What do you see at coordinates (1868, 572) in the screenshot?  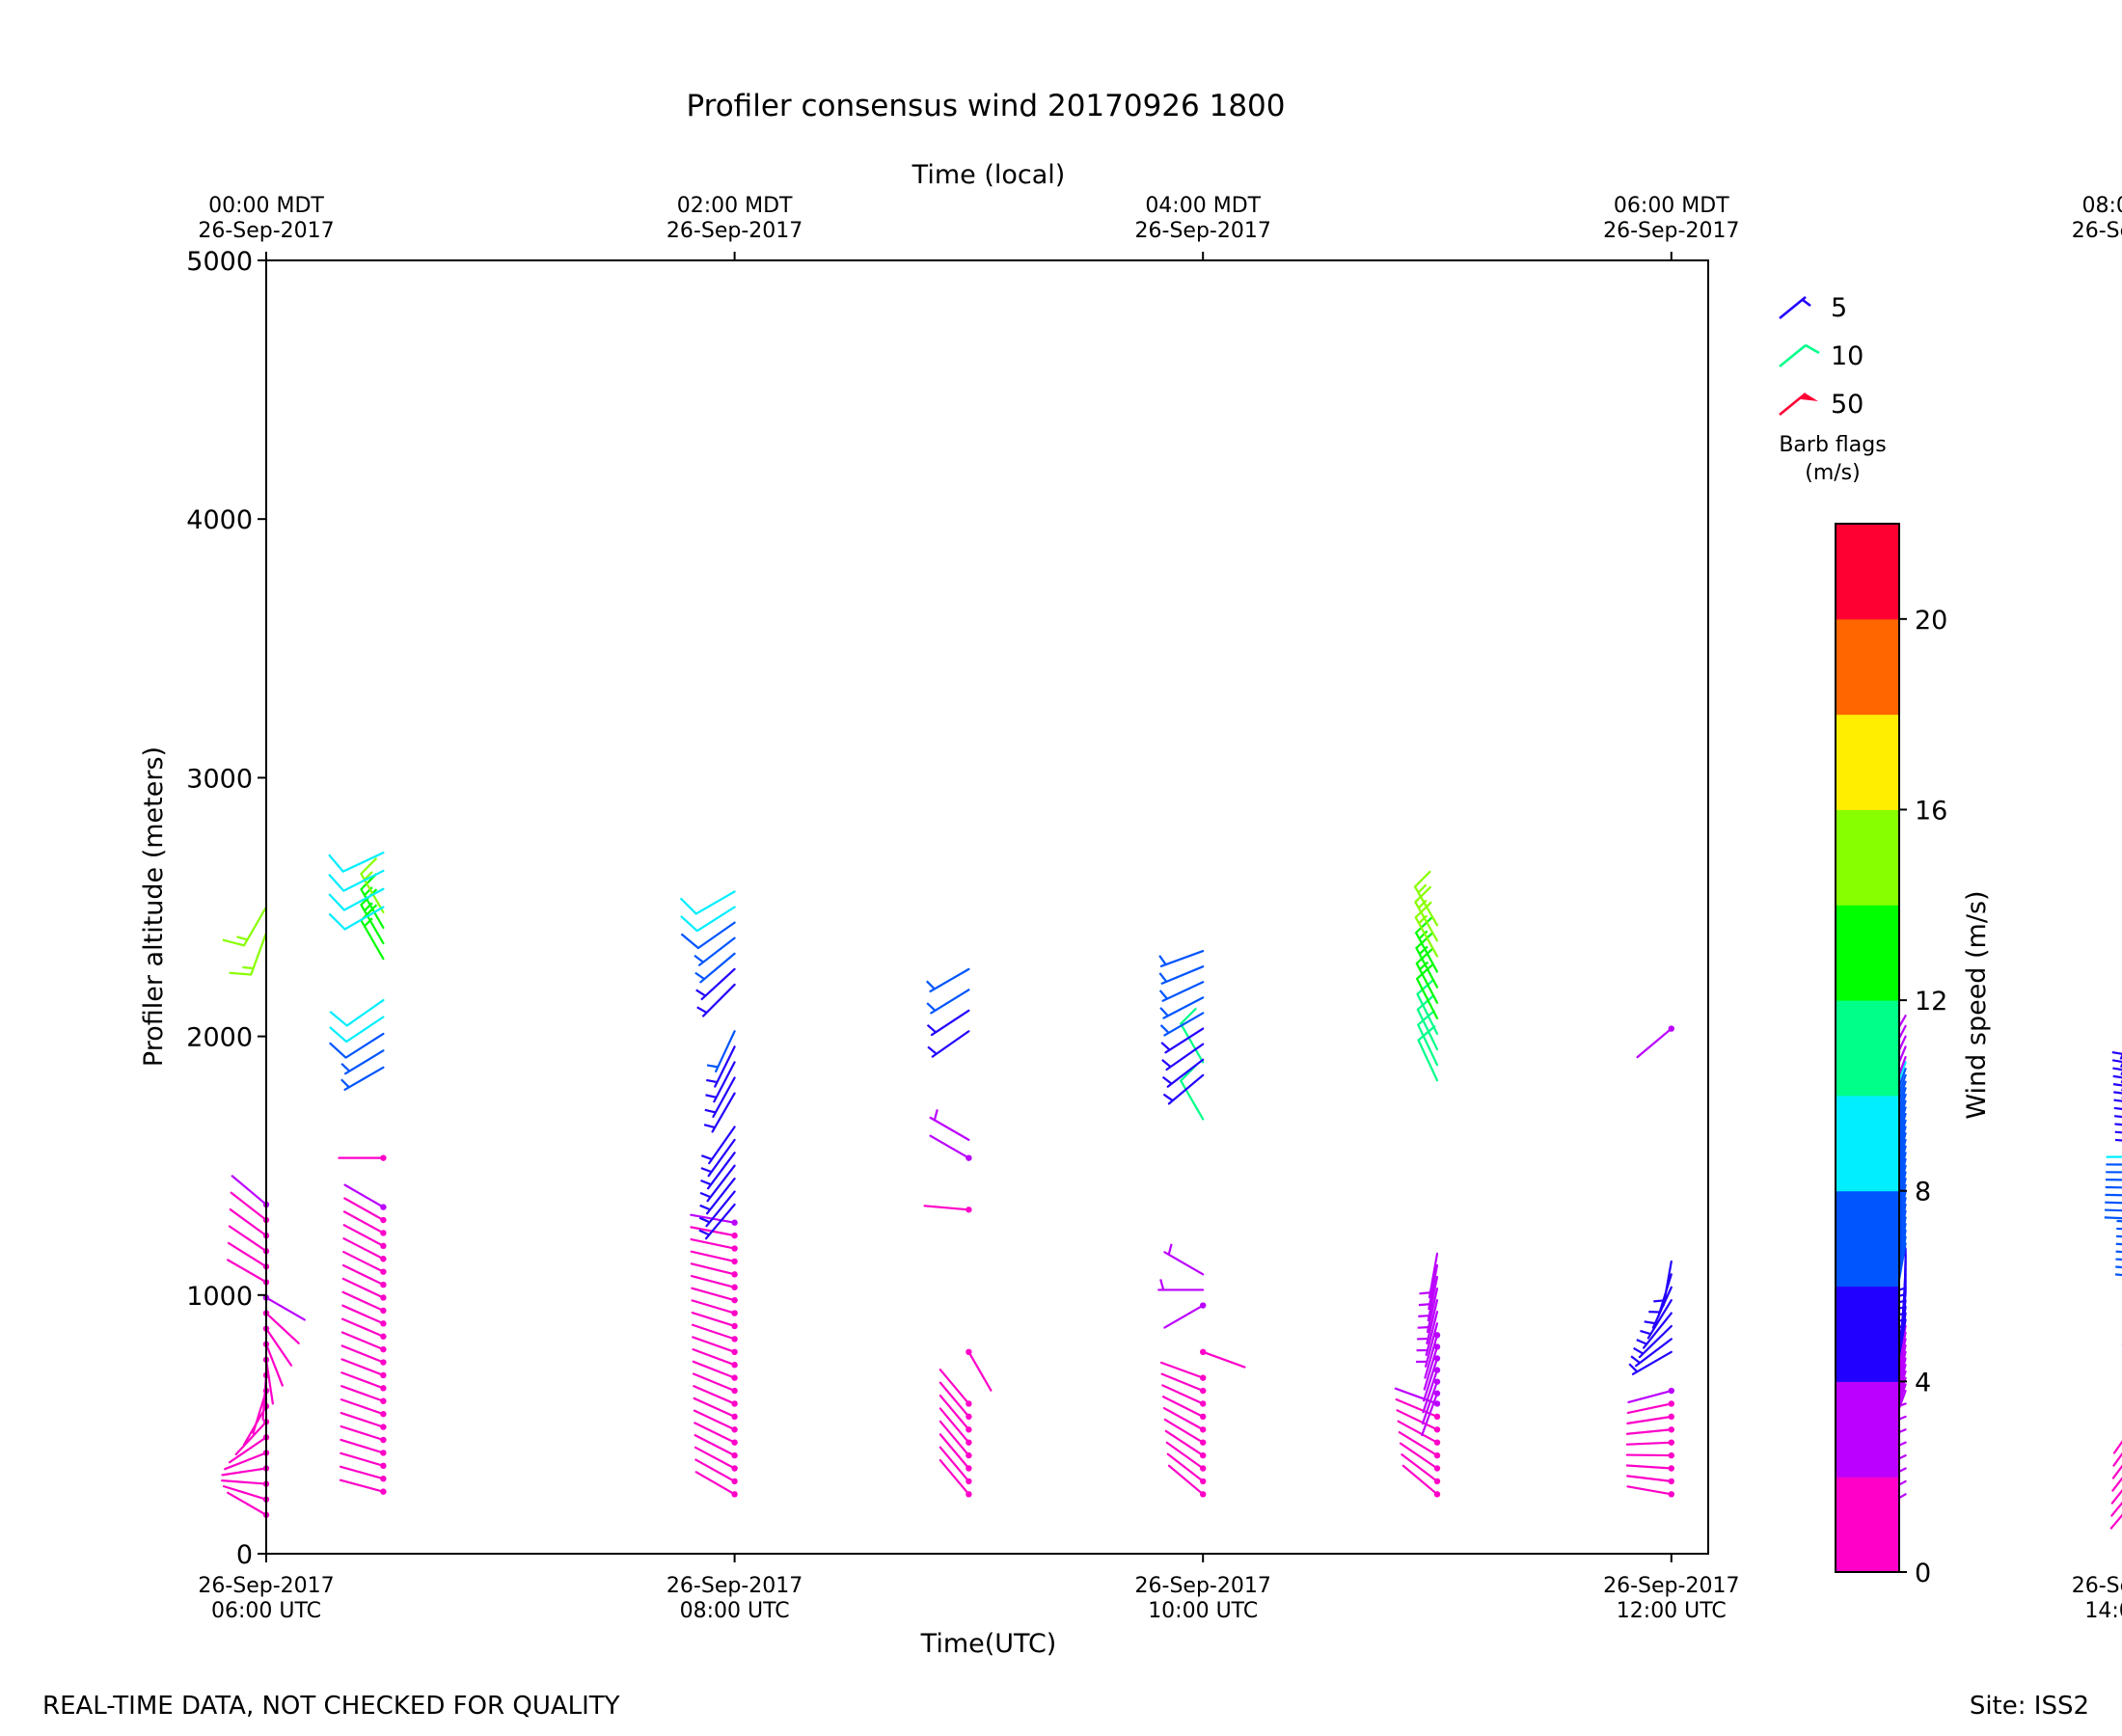 I see `colorbar-segment` at bounding box center [1868, 572].